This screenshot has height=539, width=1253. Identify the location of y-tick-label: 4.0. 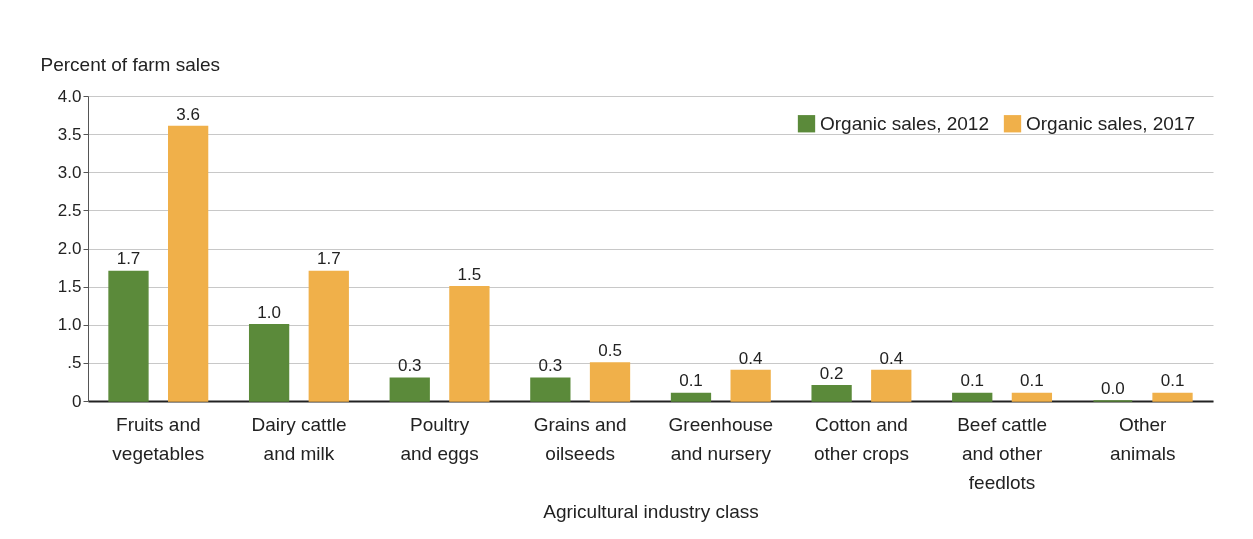
(69, 96).